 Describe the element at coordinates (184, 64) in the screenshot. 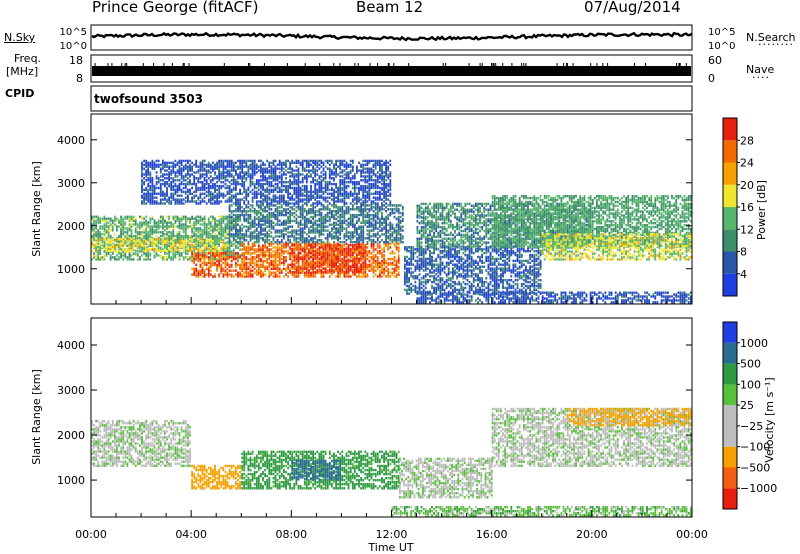

I see `frequency-spike` at that location.